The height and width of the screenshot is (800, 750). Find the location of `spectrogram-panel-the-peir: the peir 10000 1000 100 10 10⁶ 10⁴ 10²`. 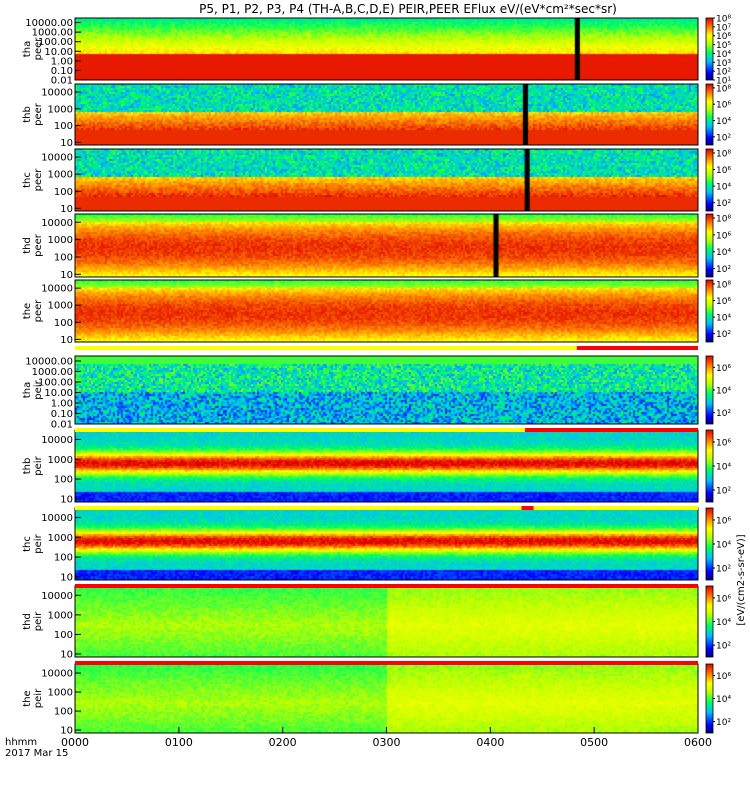

spectrogram-panel-the-peir: the peir 10000 1000 100 10 10⁶ 10⁴ 10² is located at coordinates (376, 700).